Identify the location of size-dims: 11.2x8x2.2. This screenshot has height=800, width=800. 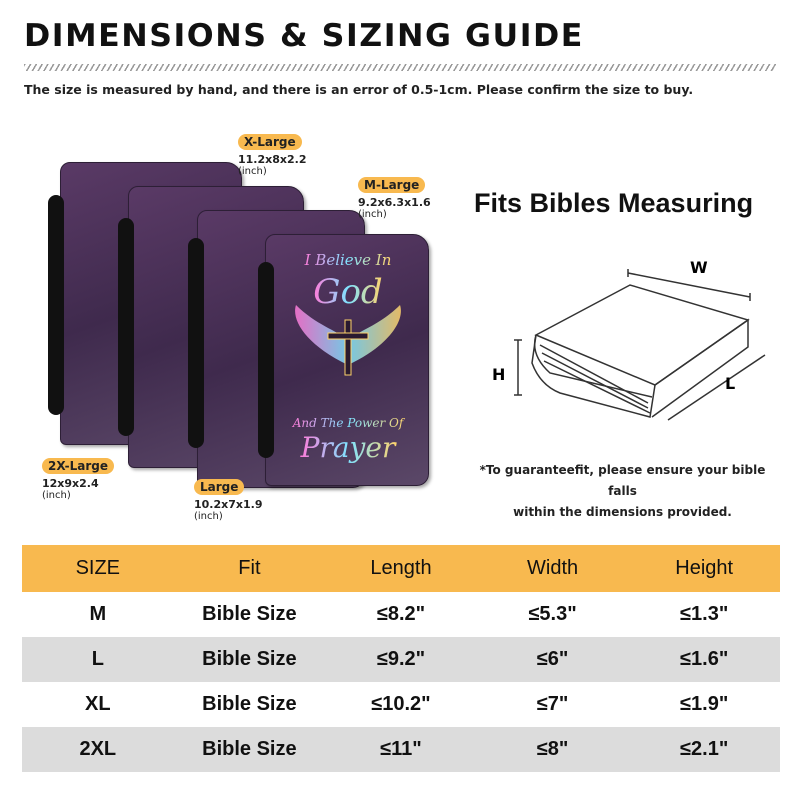
(272, 159).